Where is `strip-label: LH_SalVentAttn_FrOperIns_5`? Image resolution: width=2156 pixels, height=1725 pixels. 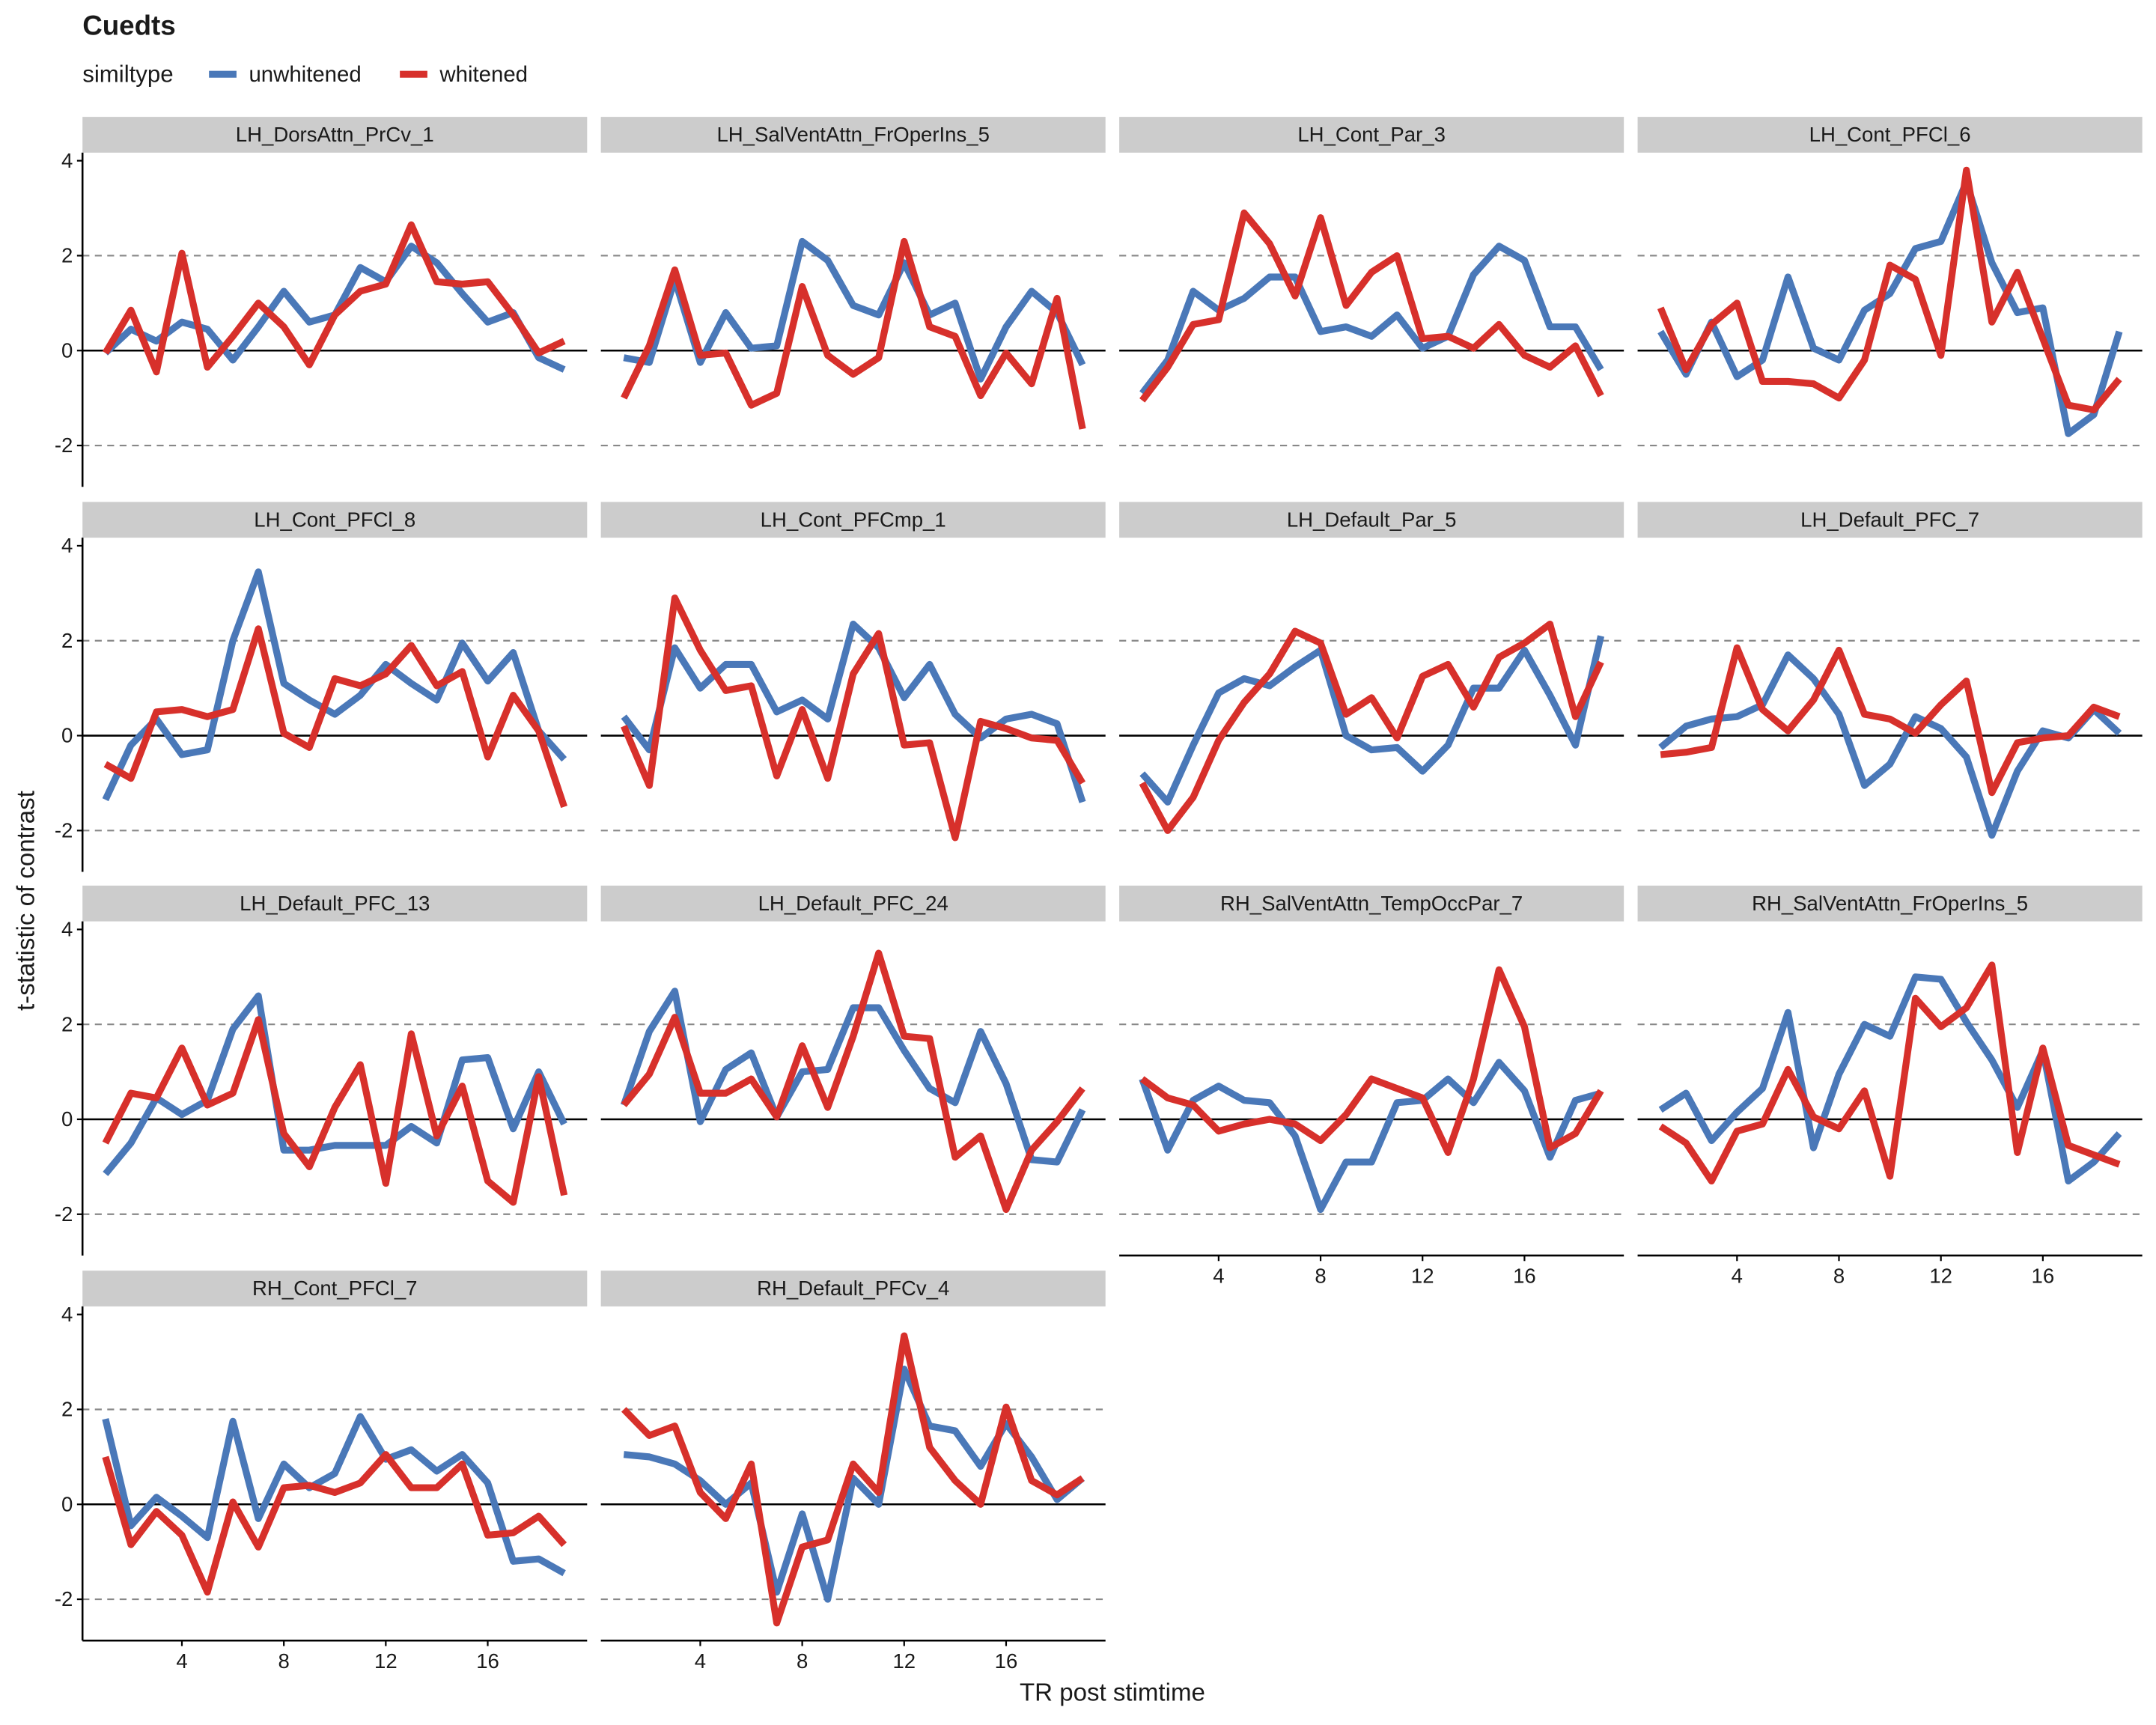 strip-label: LH_SalVentAttn_FrOperIns_5 is located at coordinates (852, 134).